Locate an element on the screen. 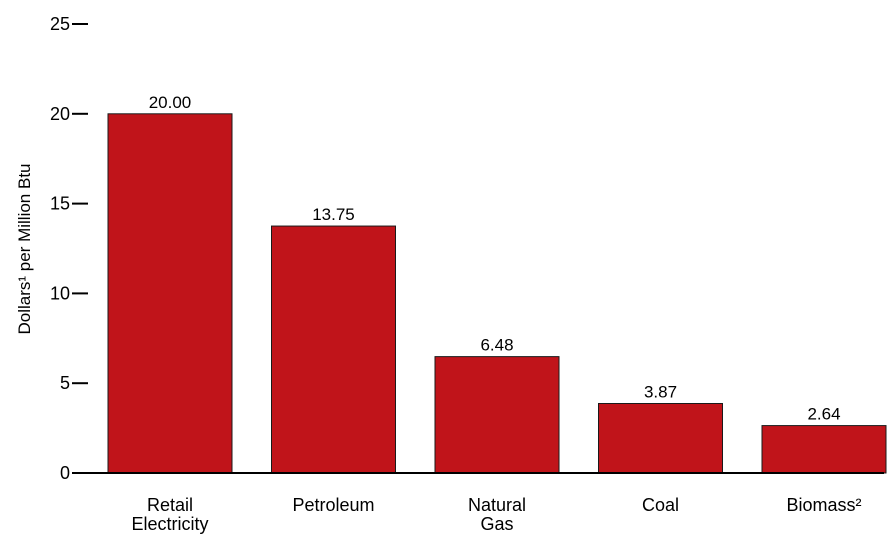  category-label-1: Petroleum is located at coordinates (333, 505).